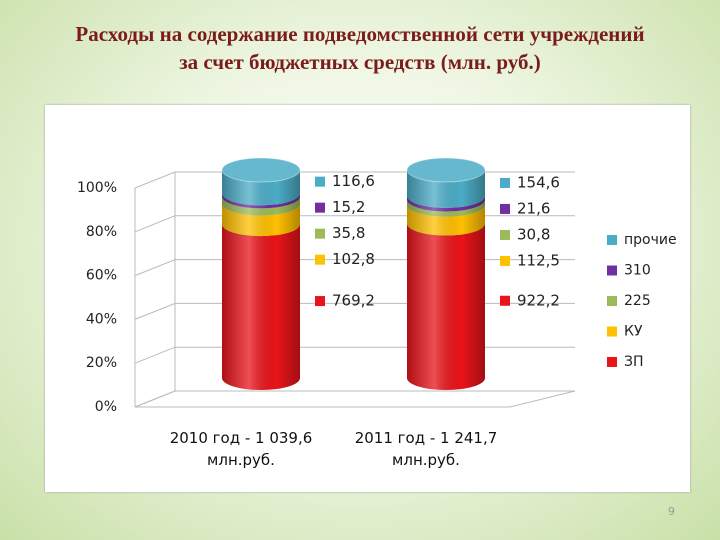 This screenshot has height=540, width=720. Describe the element at coordinates (426, 449) in the screenshot. I see `x-tick-label: 2011 год - 1 241,7 млн.руб.` at that location.